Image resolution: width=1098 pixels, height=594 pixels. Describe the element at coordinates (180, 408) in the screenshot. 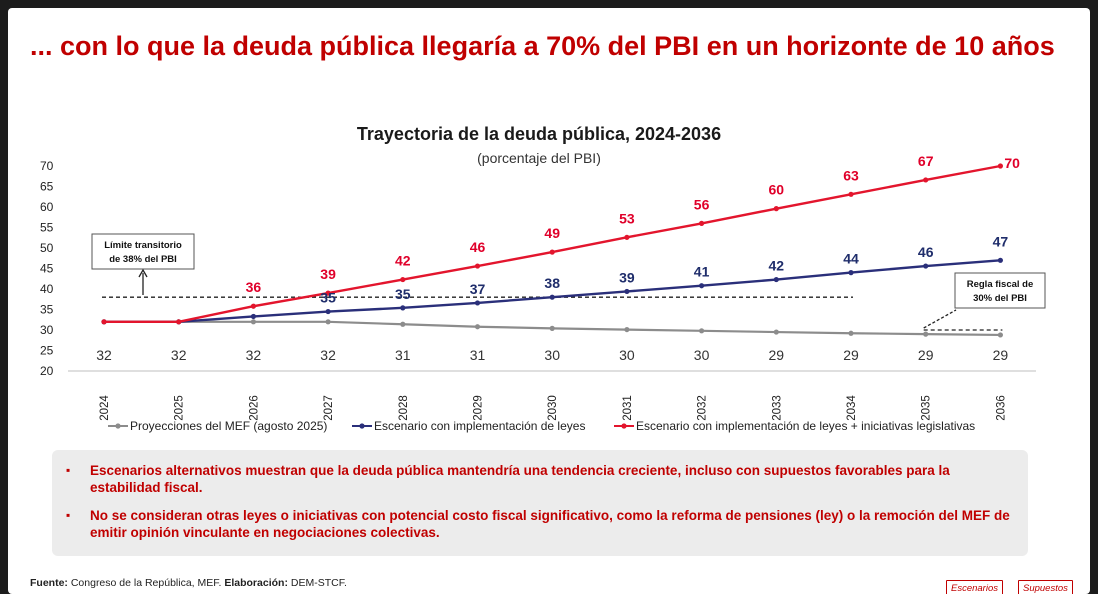

I see `x-tick-label: 2025` at that location.